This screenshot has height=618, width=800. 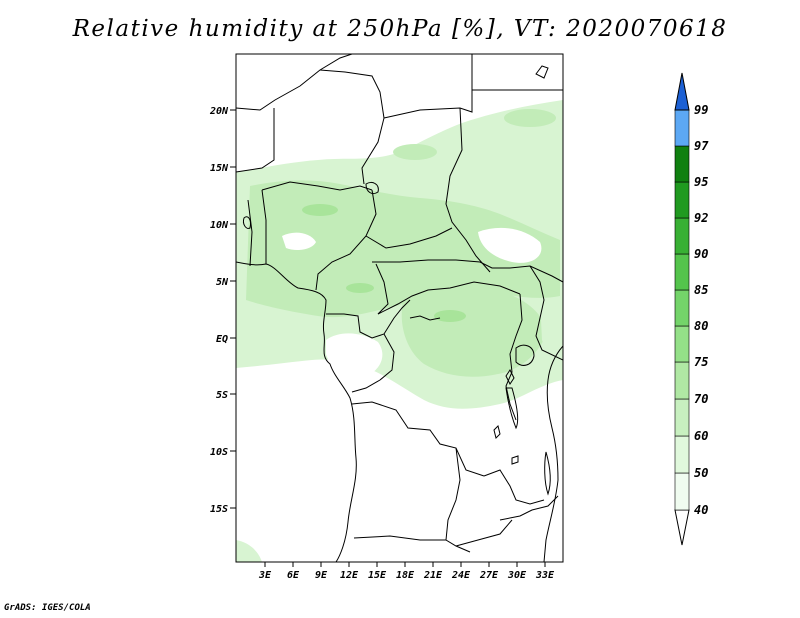 I want to click on lake-volta, so click(x=247, y=222).